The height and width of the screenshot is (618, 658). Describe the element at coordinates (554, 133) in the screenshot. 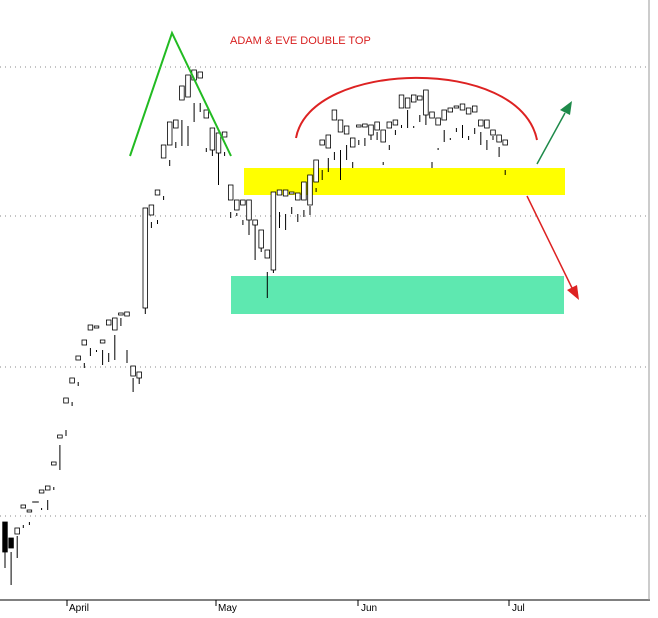

I see `upside-arrow` at that location.